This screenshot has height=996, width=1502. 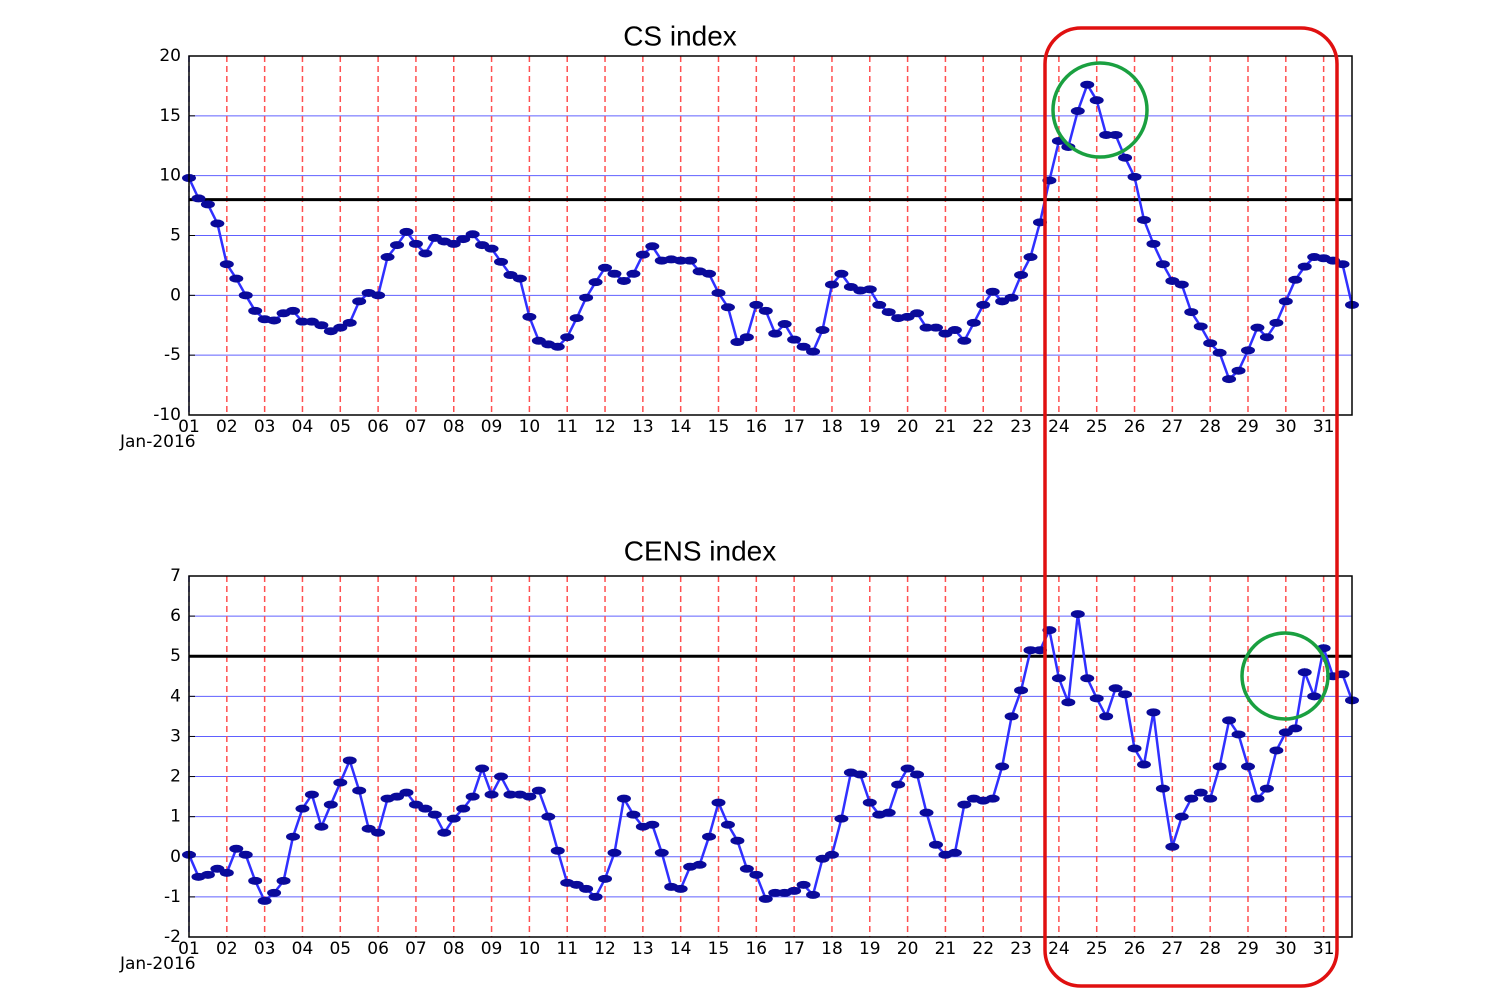 What do you see at coordinates (303, 949) in the screenshot?
I see `x-tick-label: 04` at bounding box center [303, 949].